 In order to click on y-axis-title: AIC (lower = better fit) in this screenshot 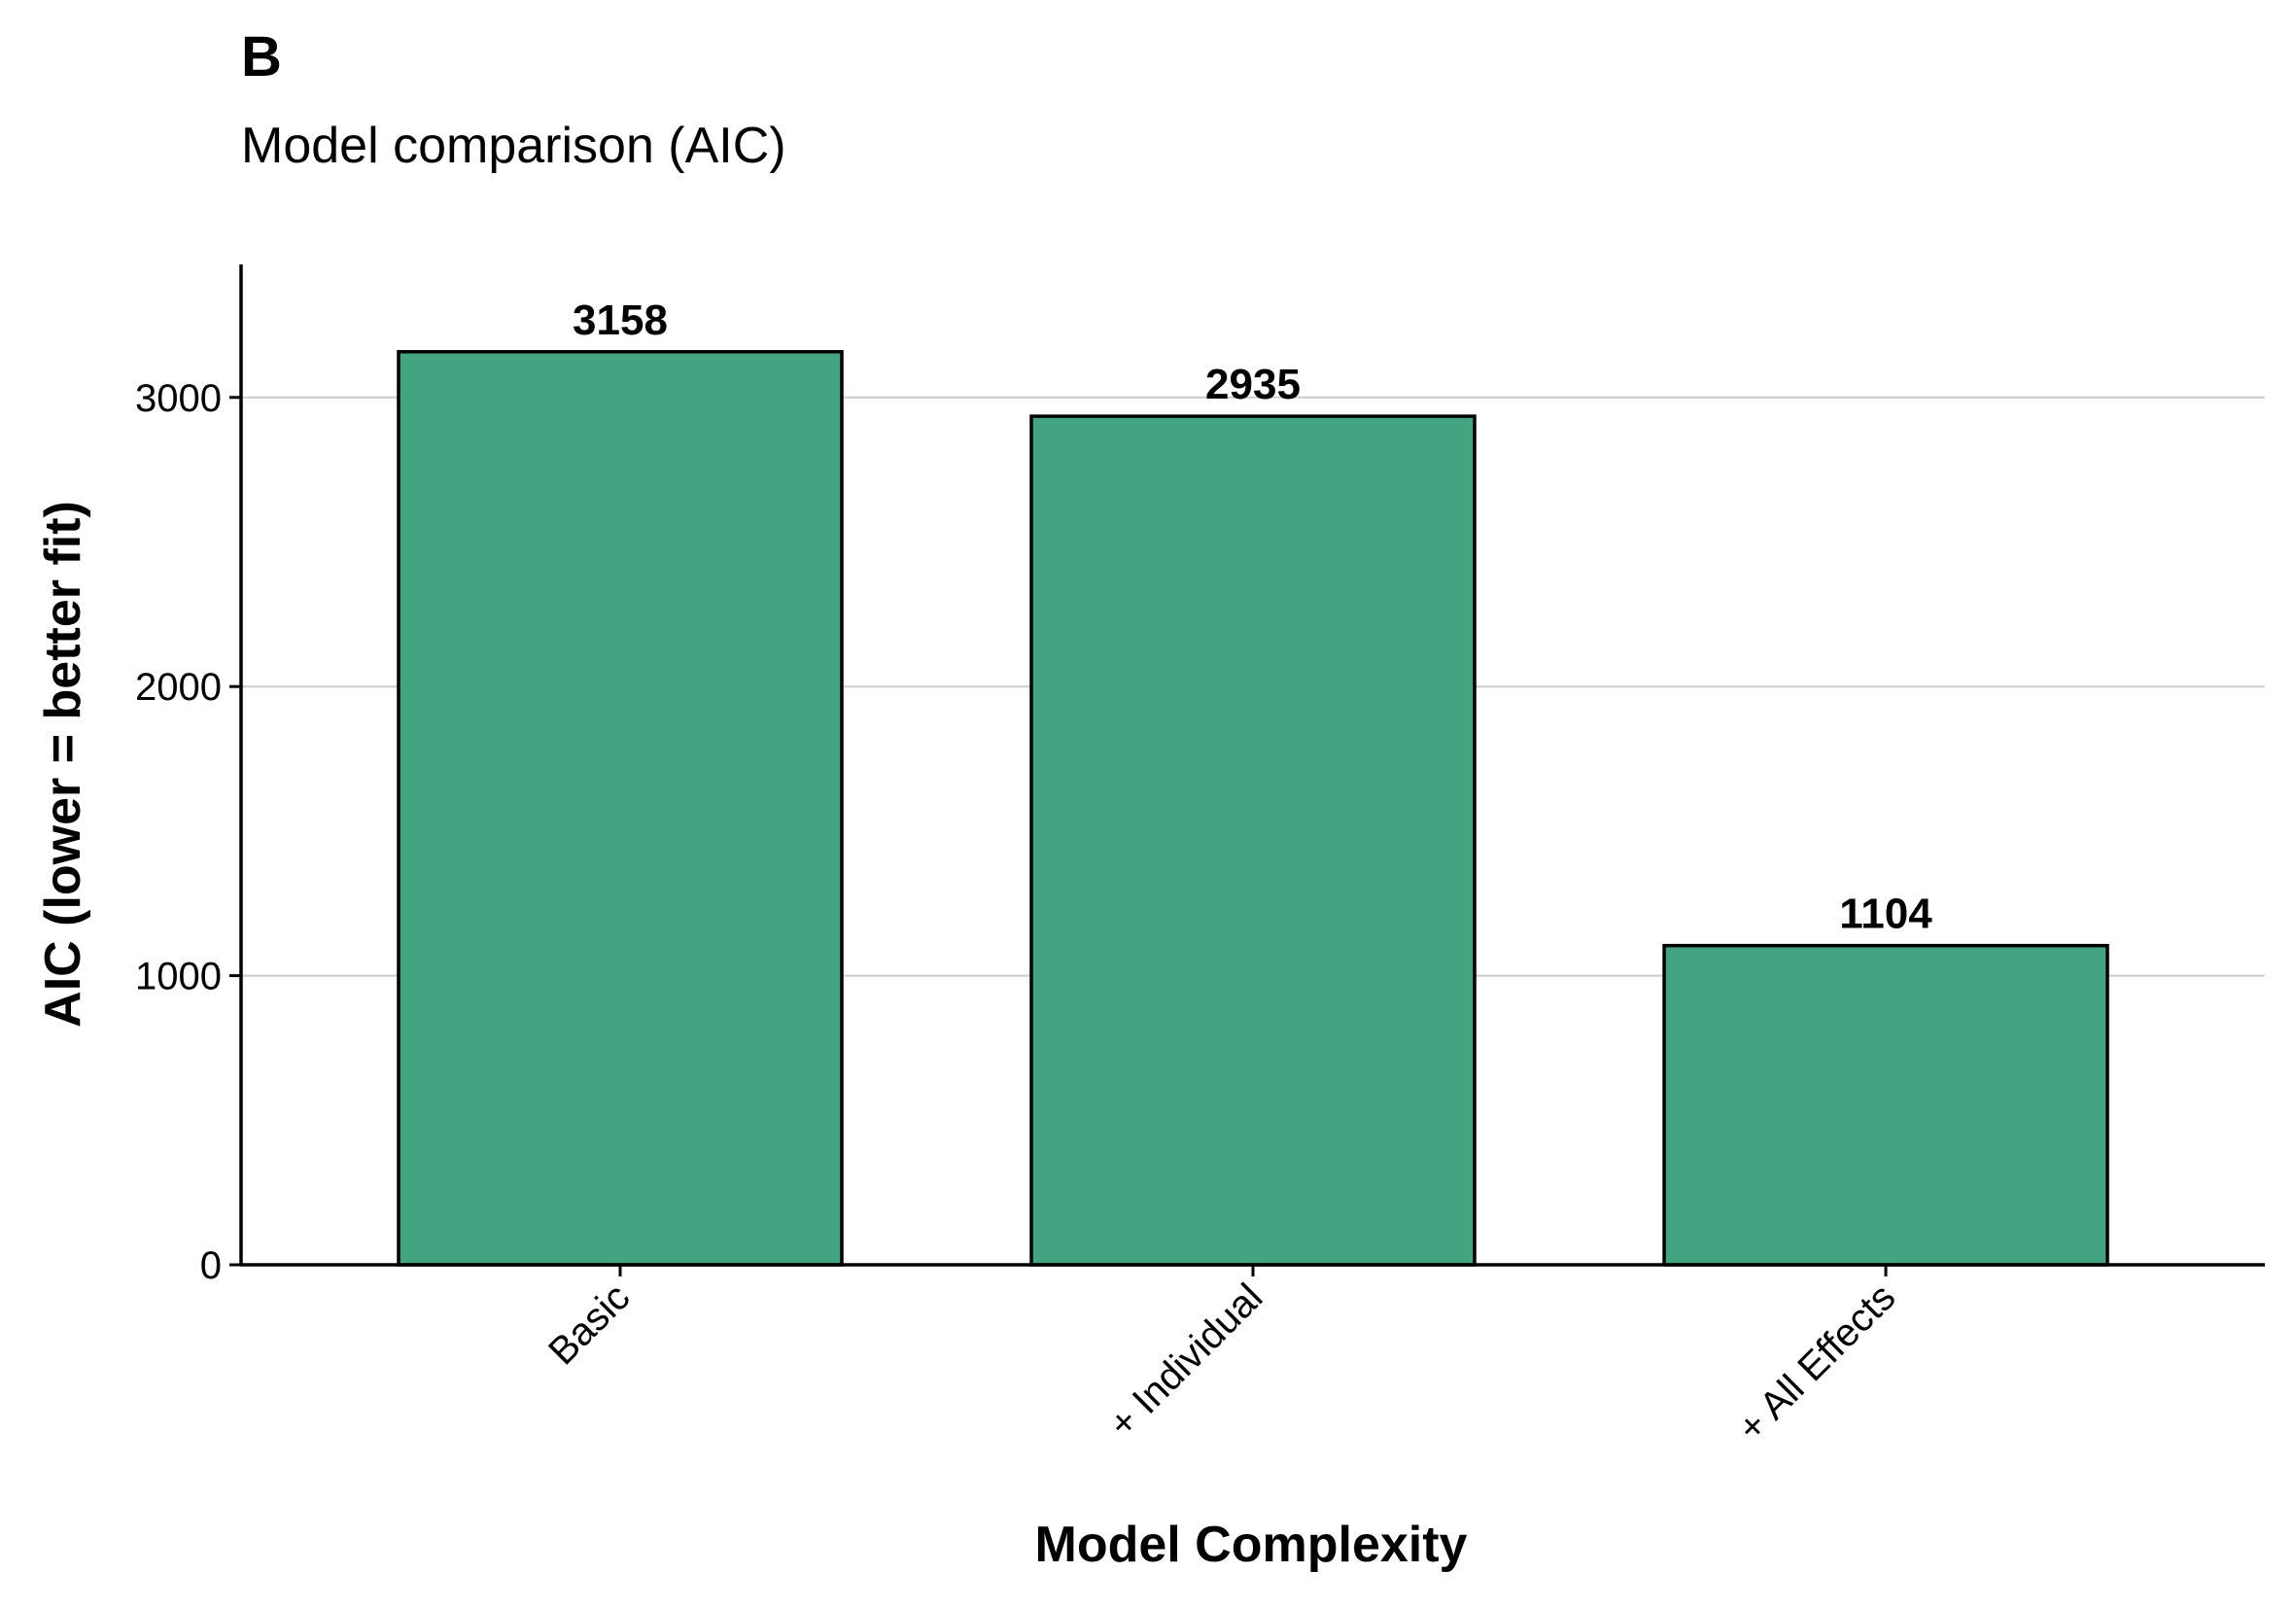, I will do `click(63, 765)`.